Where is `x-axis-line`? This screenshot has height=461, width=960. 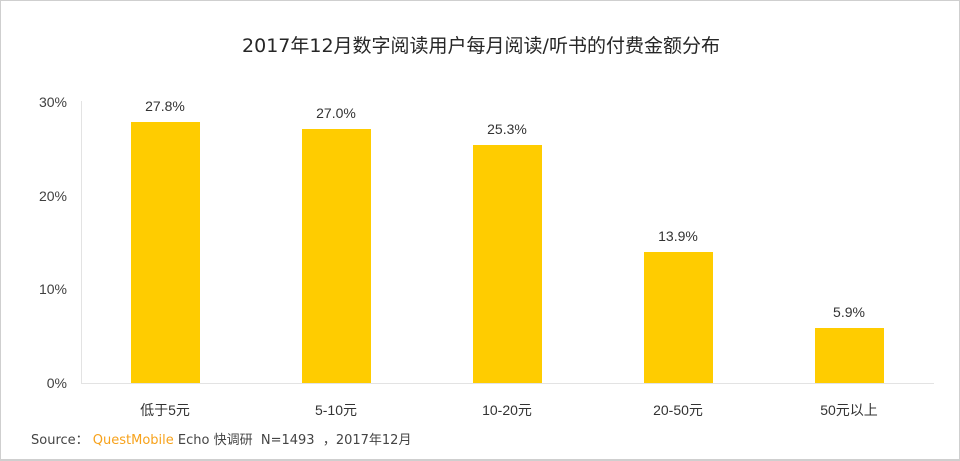
x-axis-line is located at coordinates (507, 383).